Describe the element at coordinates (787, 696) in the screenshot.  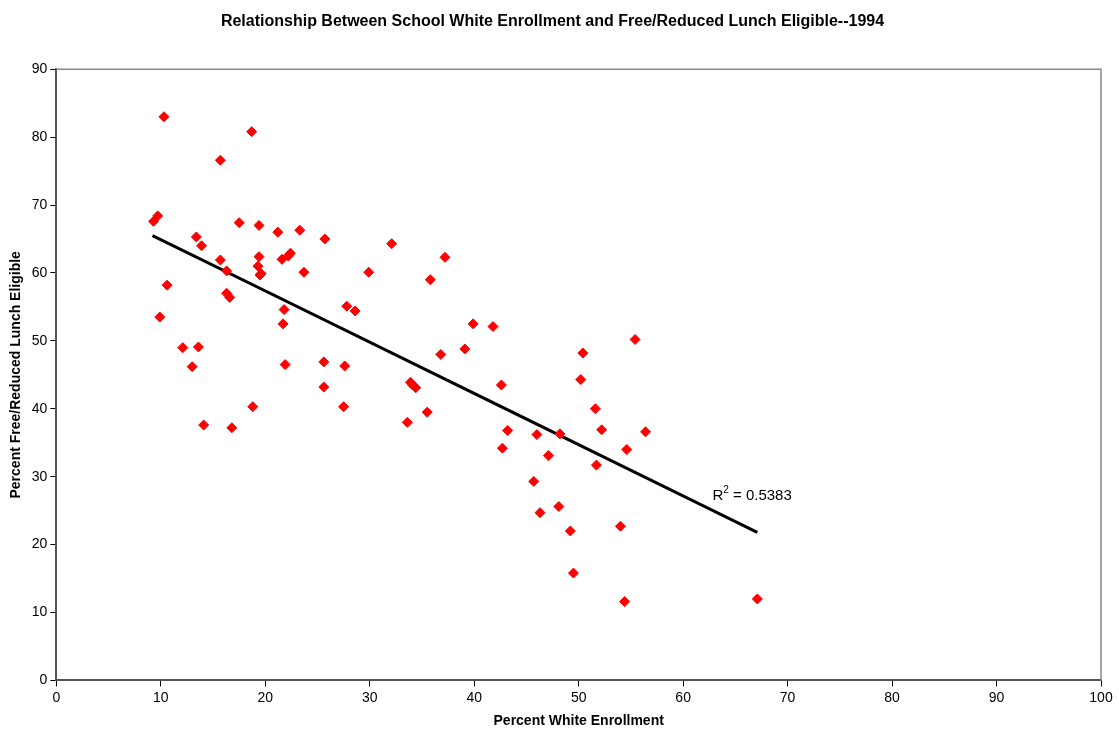
I see `x-tick-label: 70` at that location.